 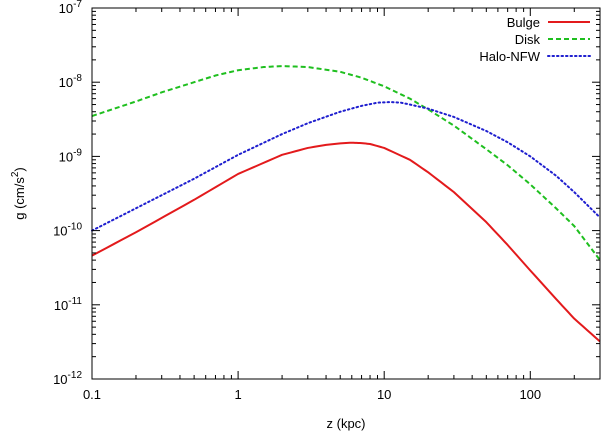 I want to click on y-tick-label: 10⁻⁸, so click(x=71, y=81).